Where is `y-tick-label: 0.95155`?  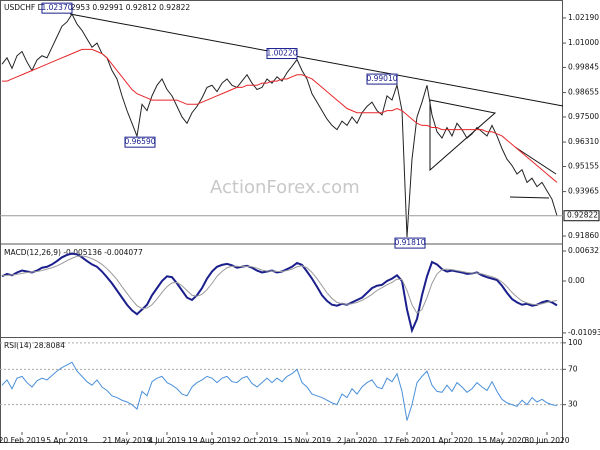
y-tick-label: 0.95155 is located at coordinates (583, 165).